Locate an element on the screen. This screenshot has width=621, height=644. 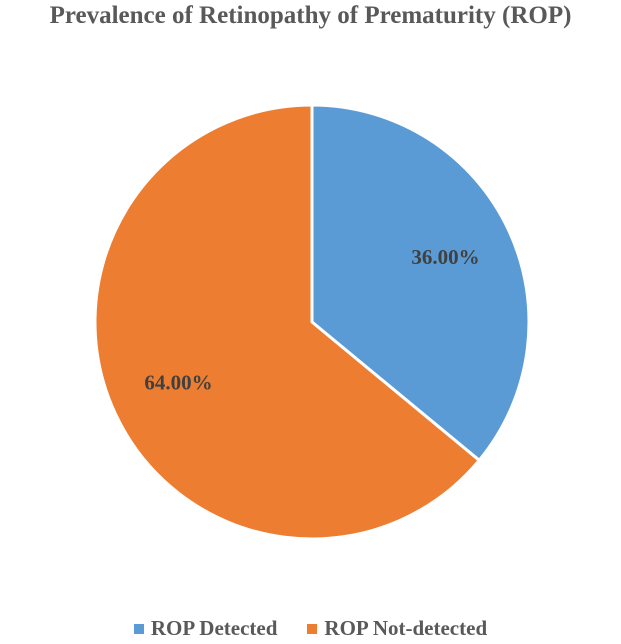
legend-label-0: ROP Detected is located at coordinates (214, 628).